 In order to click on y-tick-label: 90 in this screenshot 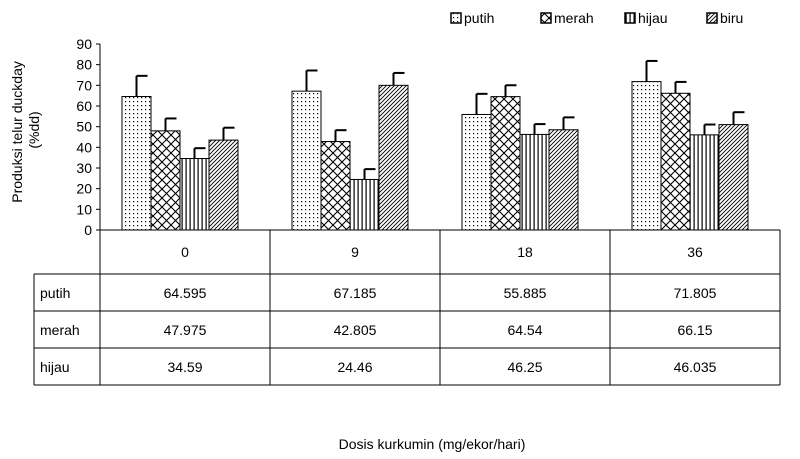, I will do `click(84, 44)`.